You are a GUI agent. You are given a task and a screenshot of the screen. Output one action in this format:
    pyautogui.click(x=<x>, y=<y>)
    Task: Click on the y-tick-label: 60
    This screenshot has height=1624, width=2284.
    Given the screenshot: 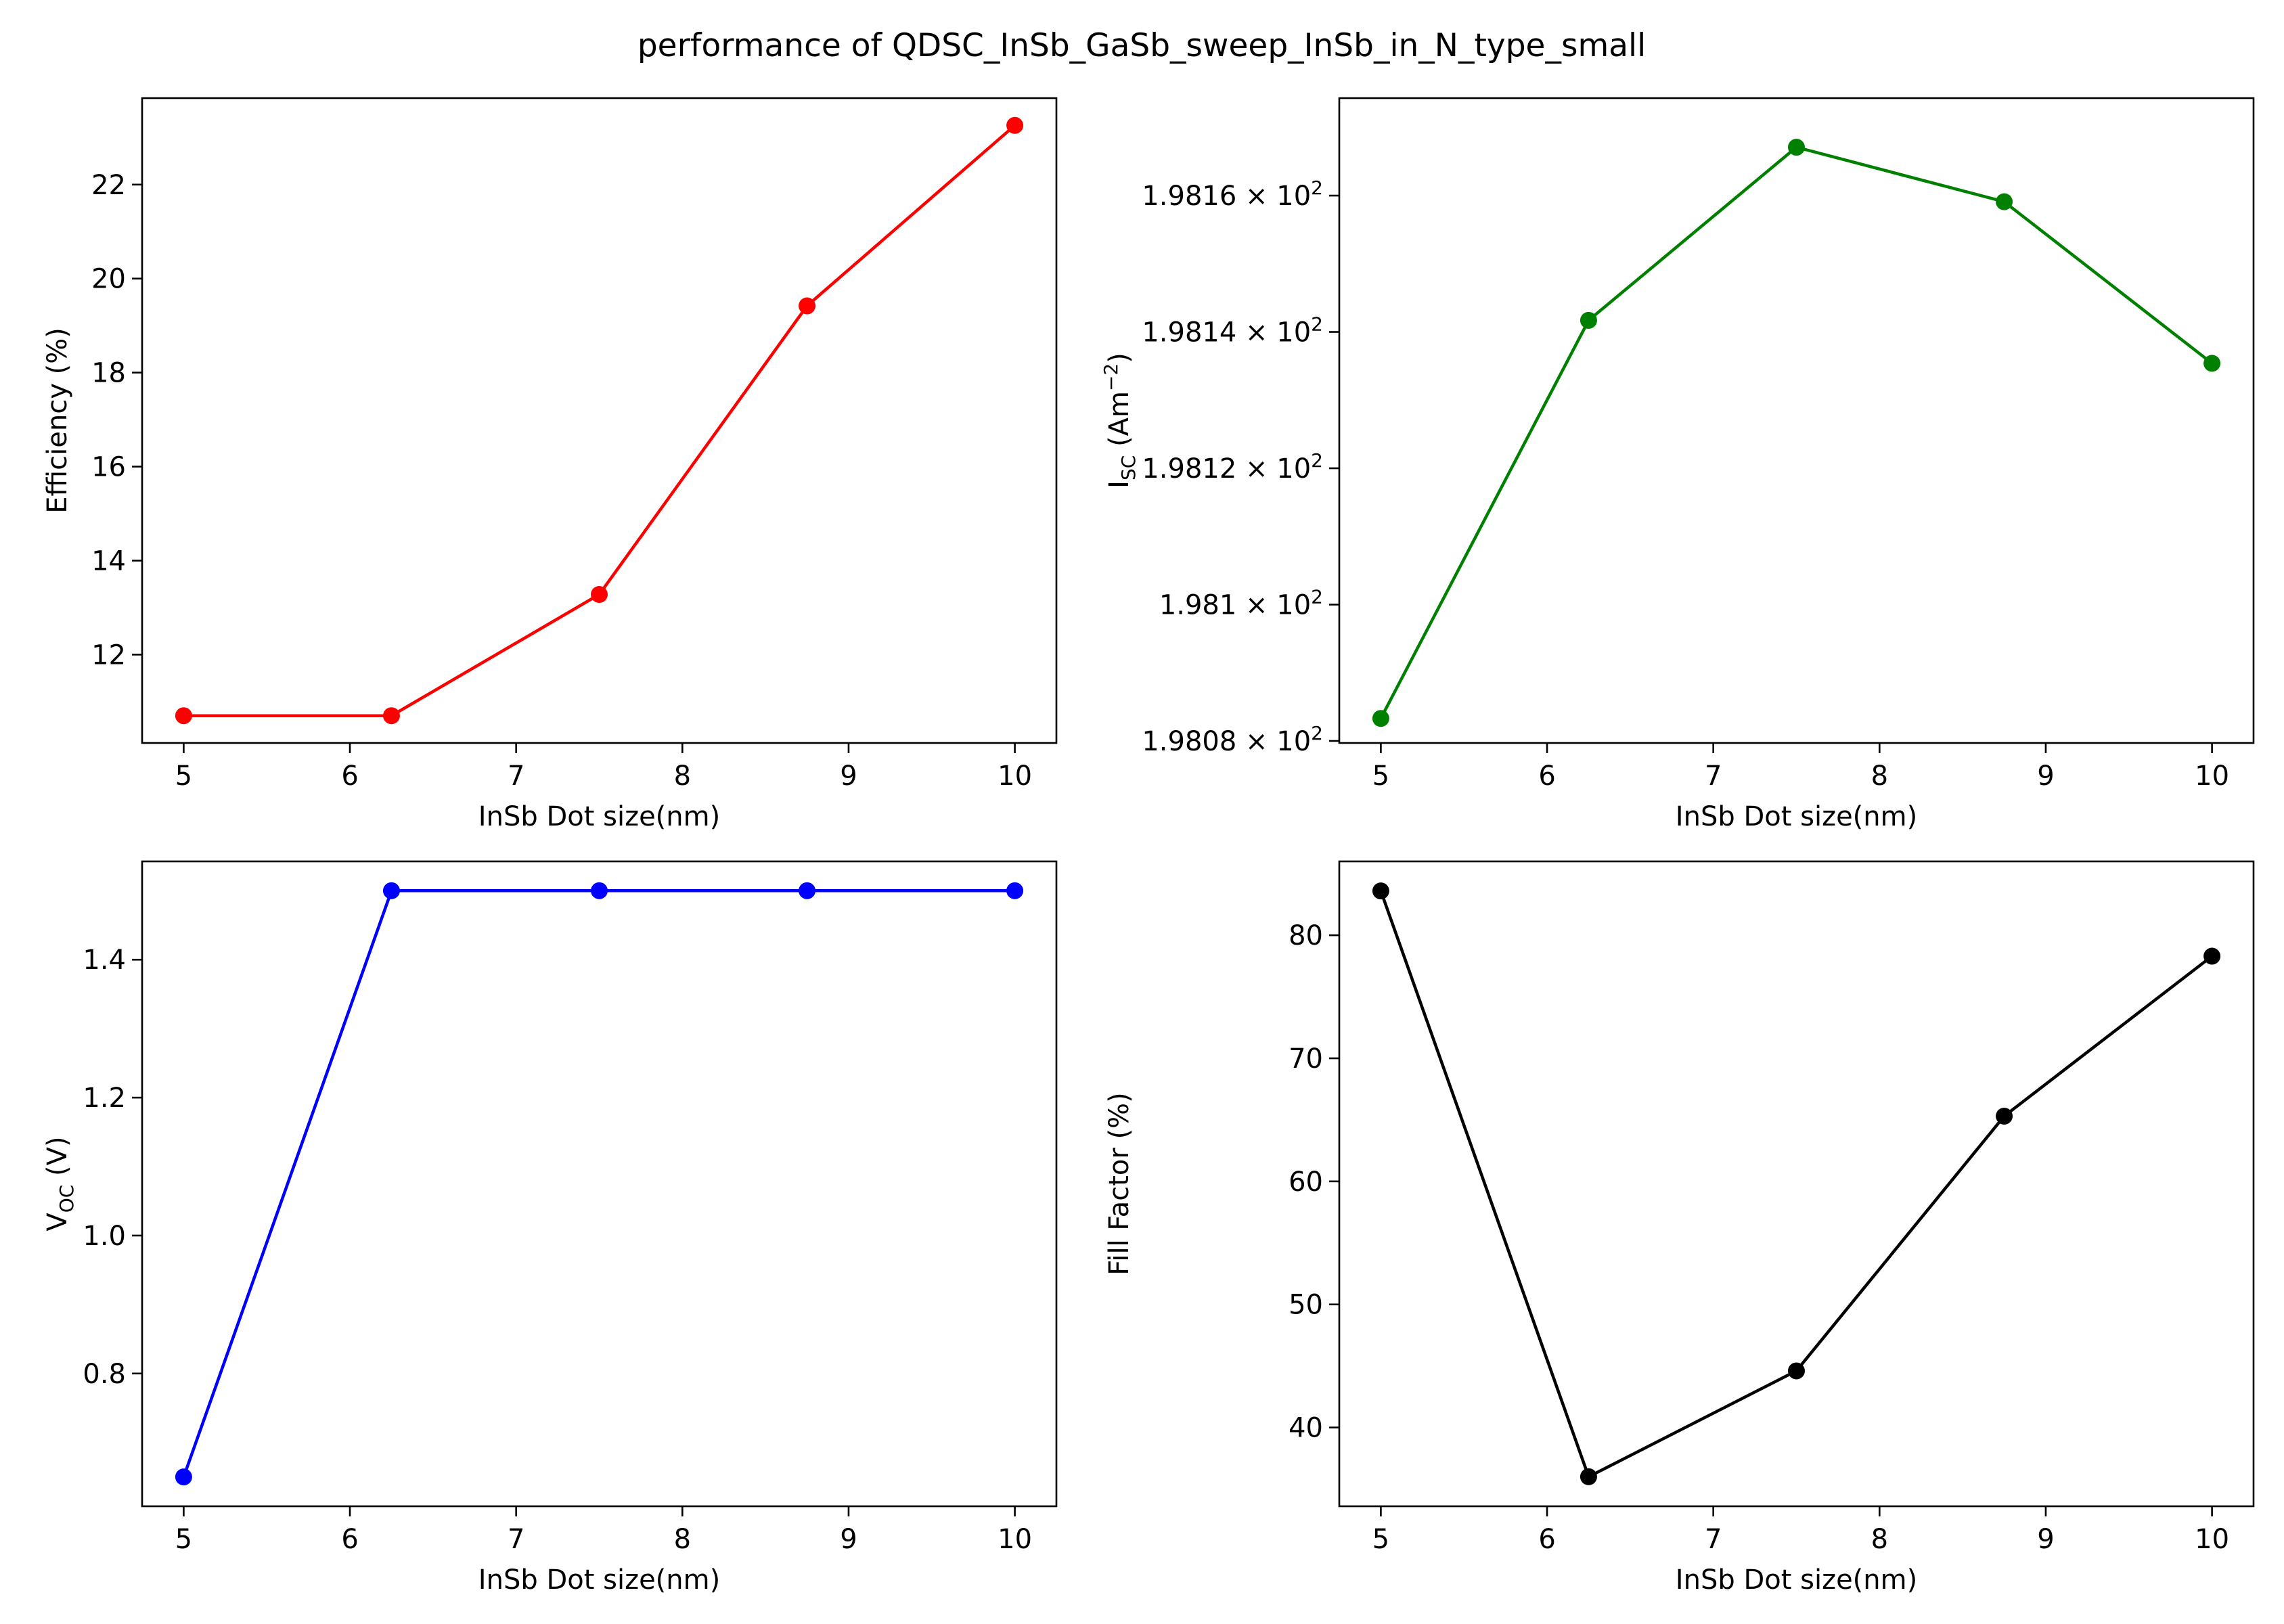 What is the action you would take?
    pyautogui.click(x=1306, y=1182)
    